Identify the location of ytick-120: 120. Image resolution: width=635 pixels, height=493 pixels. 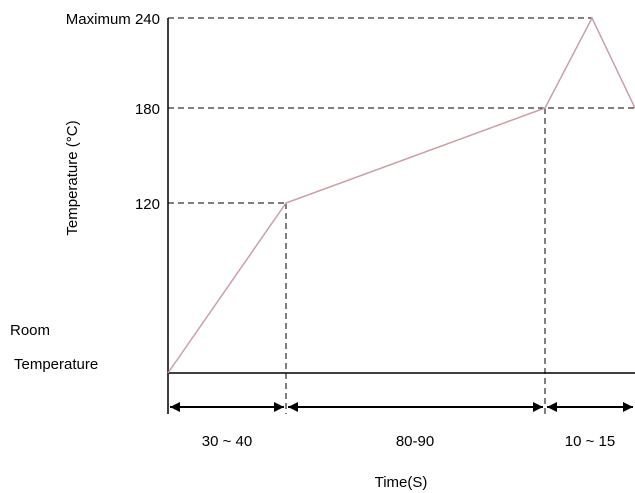
(147, 204).